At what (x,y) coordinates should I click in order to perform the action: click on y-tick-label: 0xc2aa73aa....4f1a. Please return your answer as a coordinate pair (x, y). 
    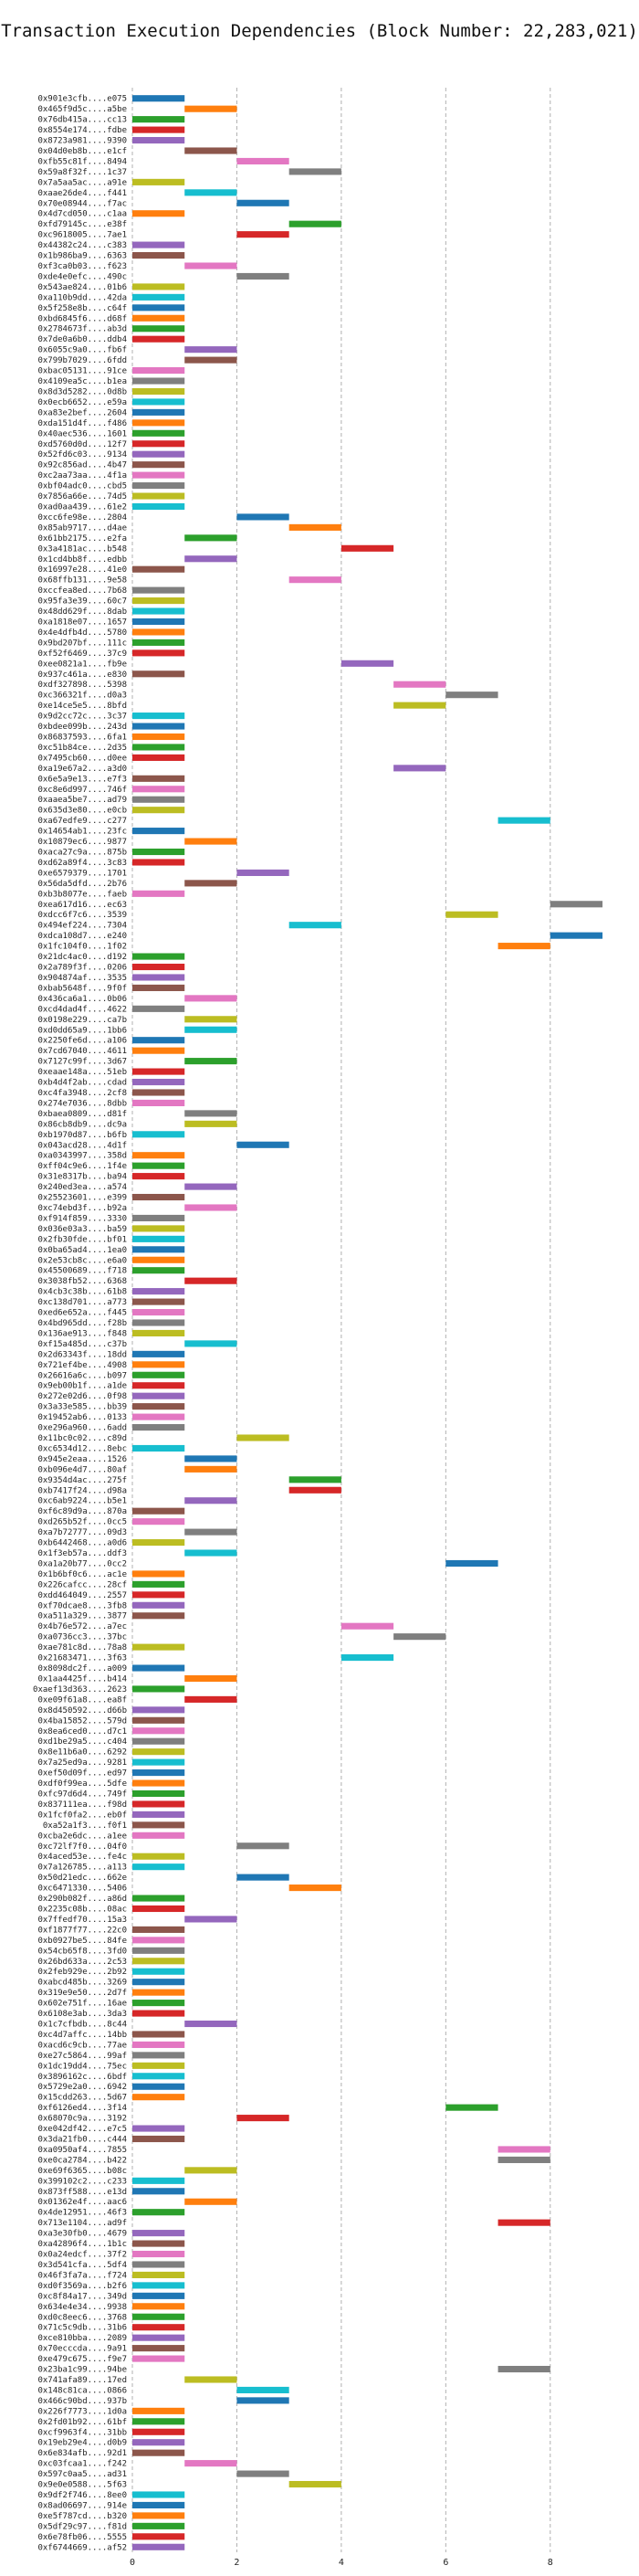
    Looking at the image, I should click on (82, 476).